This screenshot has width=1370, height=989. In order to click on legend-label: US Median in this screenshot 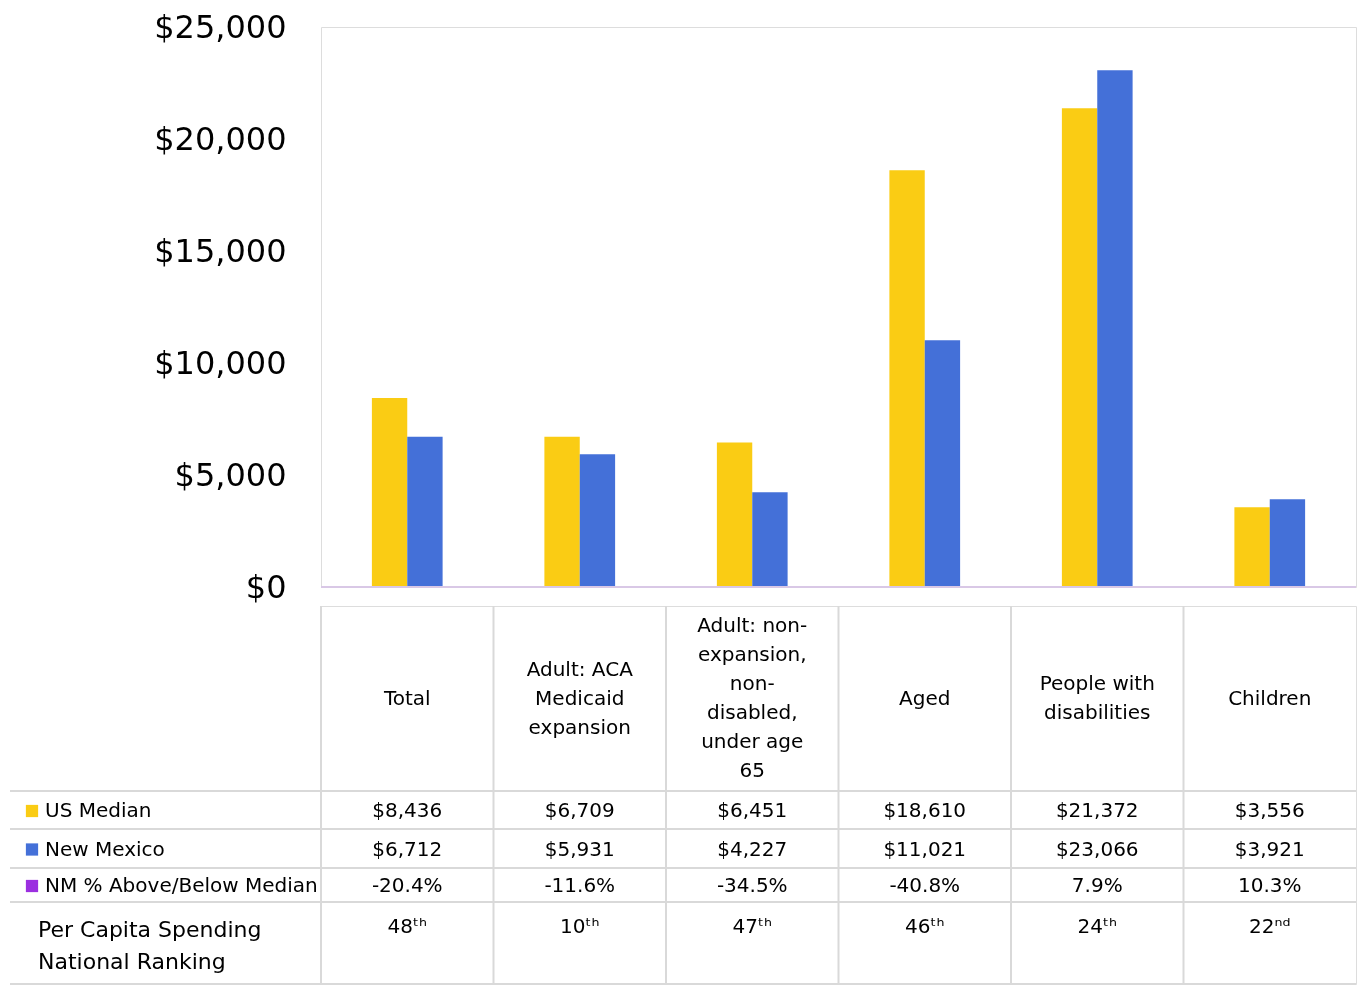, I will do `click(98, 810)`.